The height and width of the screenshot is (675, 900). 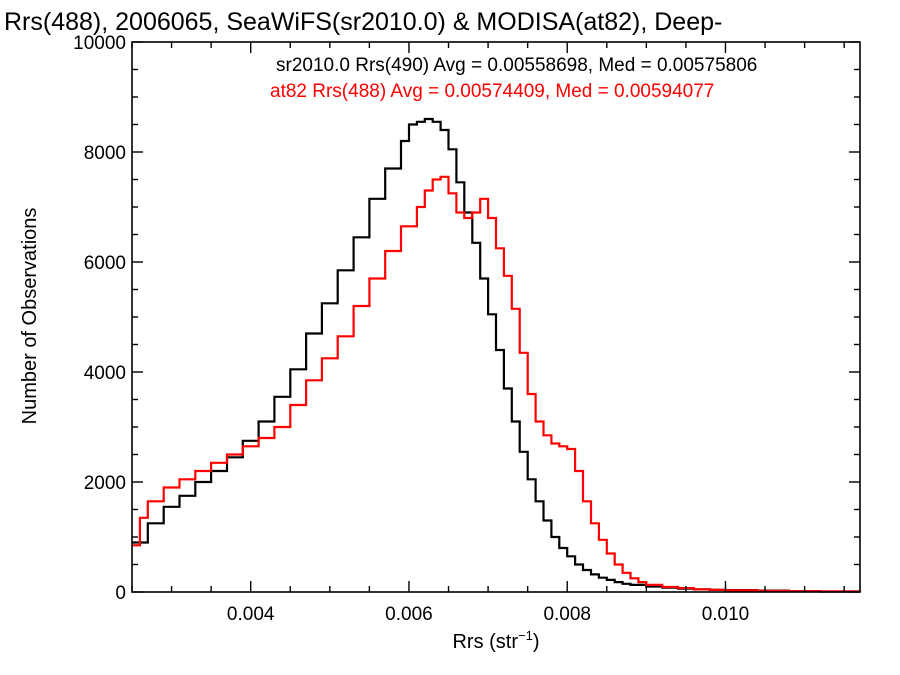 What do you see at coordinates (105, 373) in the screenshot?
I see `y-tick-label: 4000` at bounding box center [105, 373].